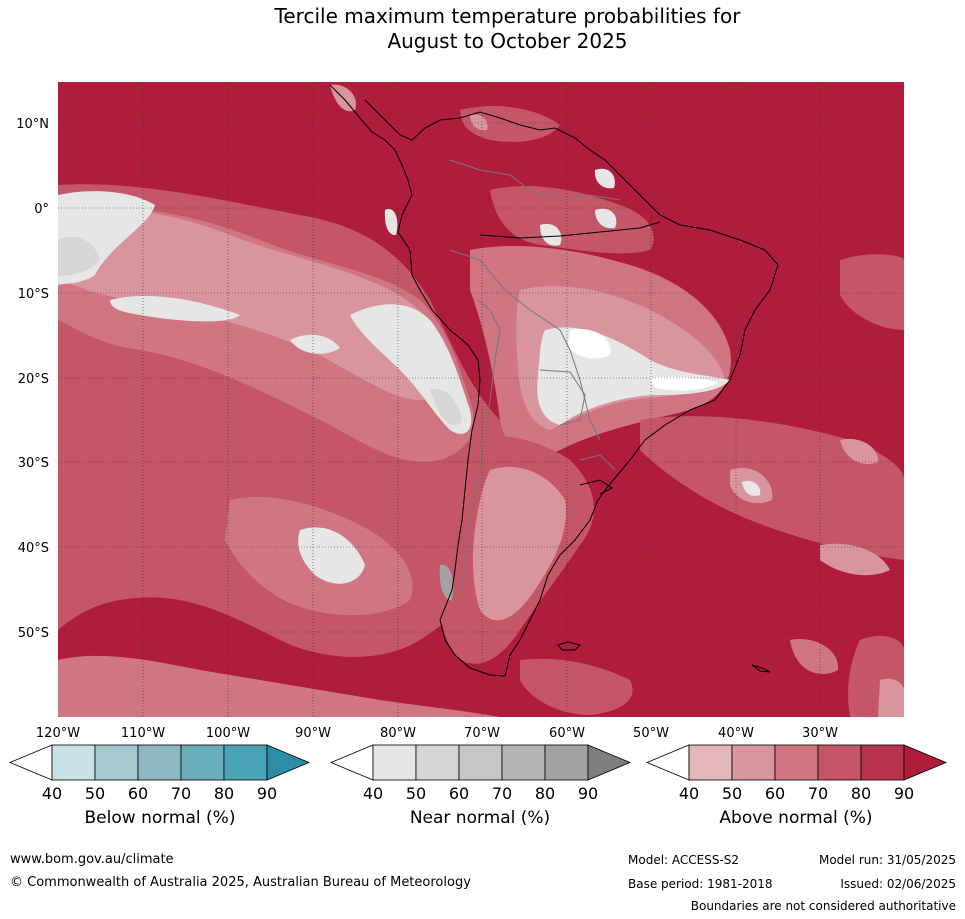 The width and height of the screenshot is (965, 919). What do you see at coordinates (446, 407) in the screenshot?
I see `coastal-near-normal-dark` at bounding box center [446, 407].